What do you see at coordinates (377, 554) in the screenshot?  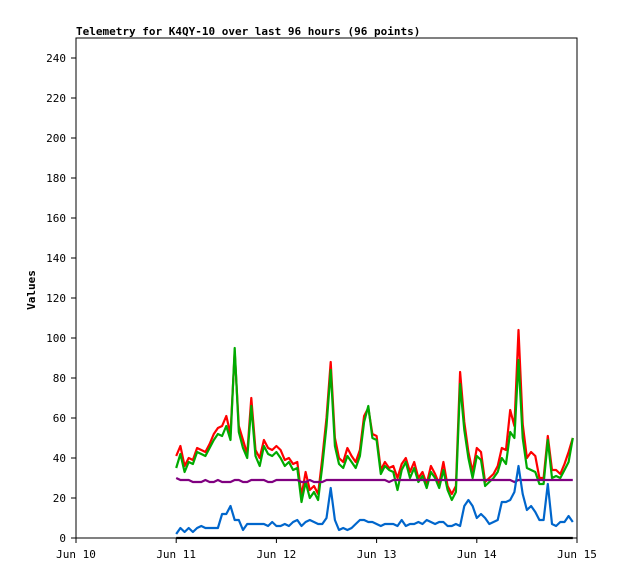 I see `x-tick-label: Jun 13` at bounding box center [377, 554].